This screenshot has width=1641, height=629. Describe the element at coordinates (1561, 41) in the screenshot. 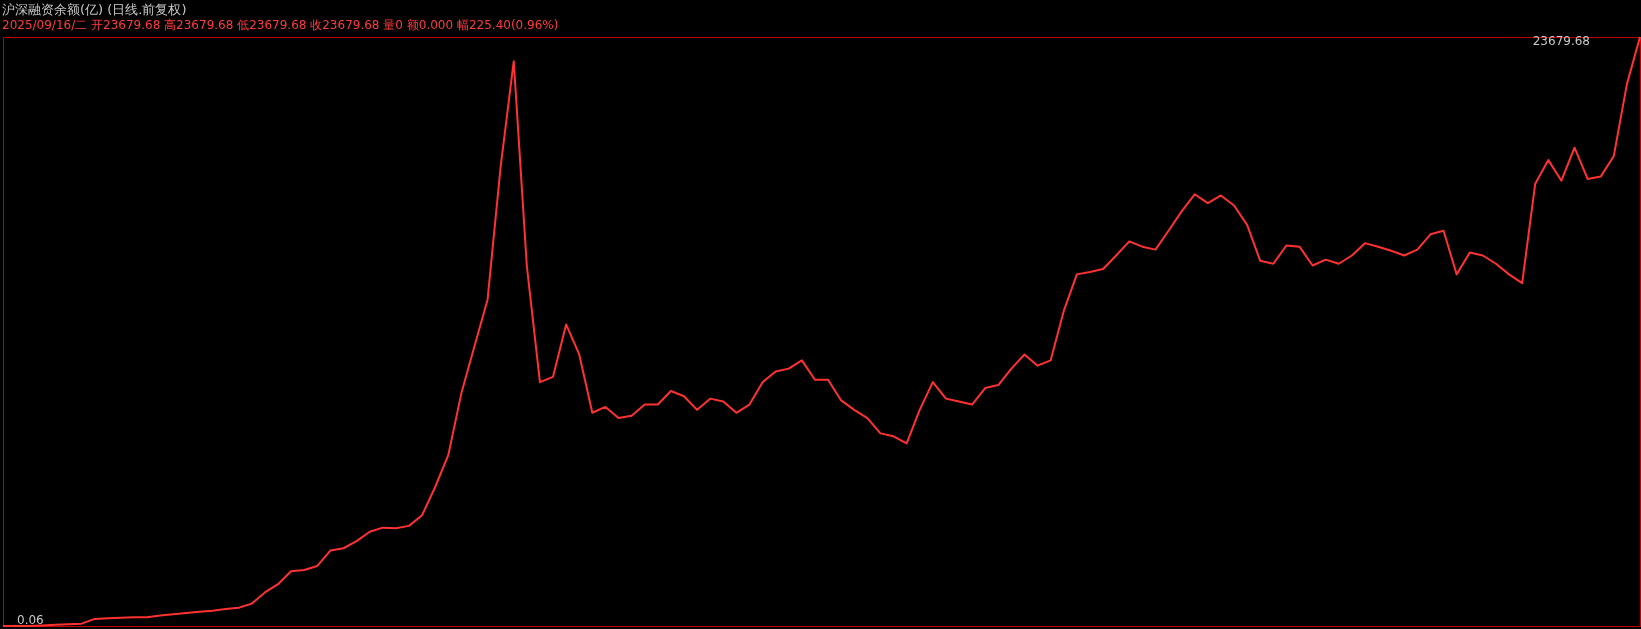

I see `annotation: 23679.68` at that location.